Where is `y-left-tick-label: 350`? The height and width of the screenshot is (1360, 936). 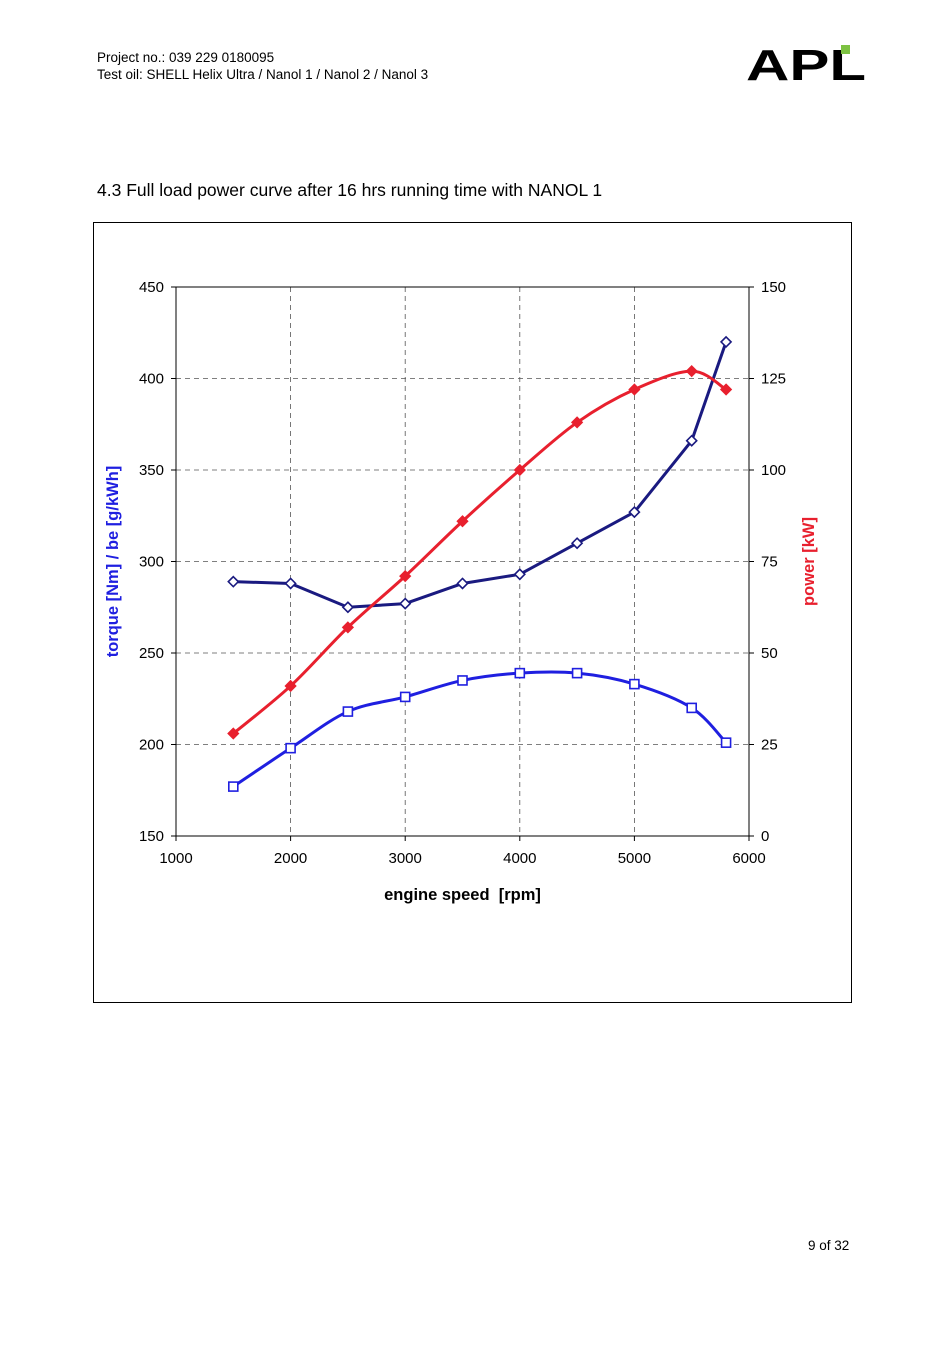 y-left-tick-label: 350 is located at coordinates (151, 470).